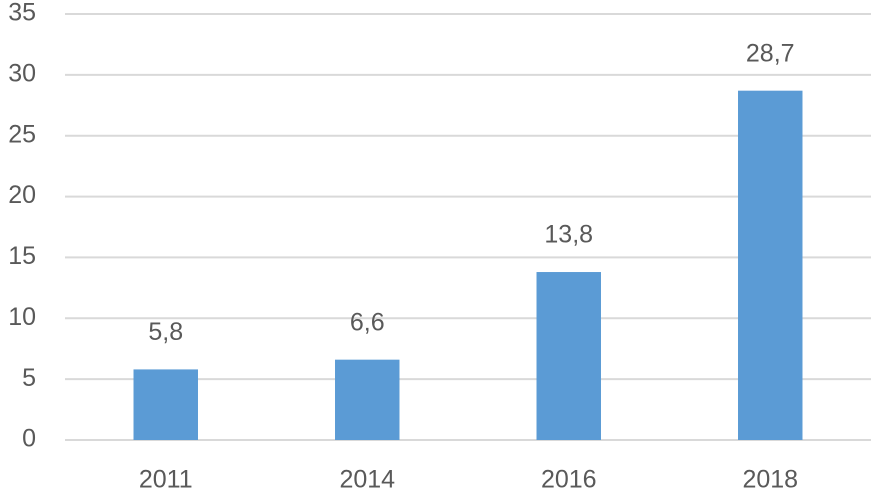  Describe the element at coordinates (367, 322) in the screenshot. I see `value-label: 6,6` at that location.